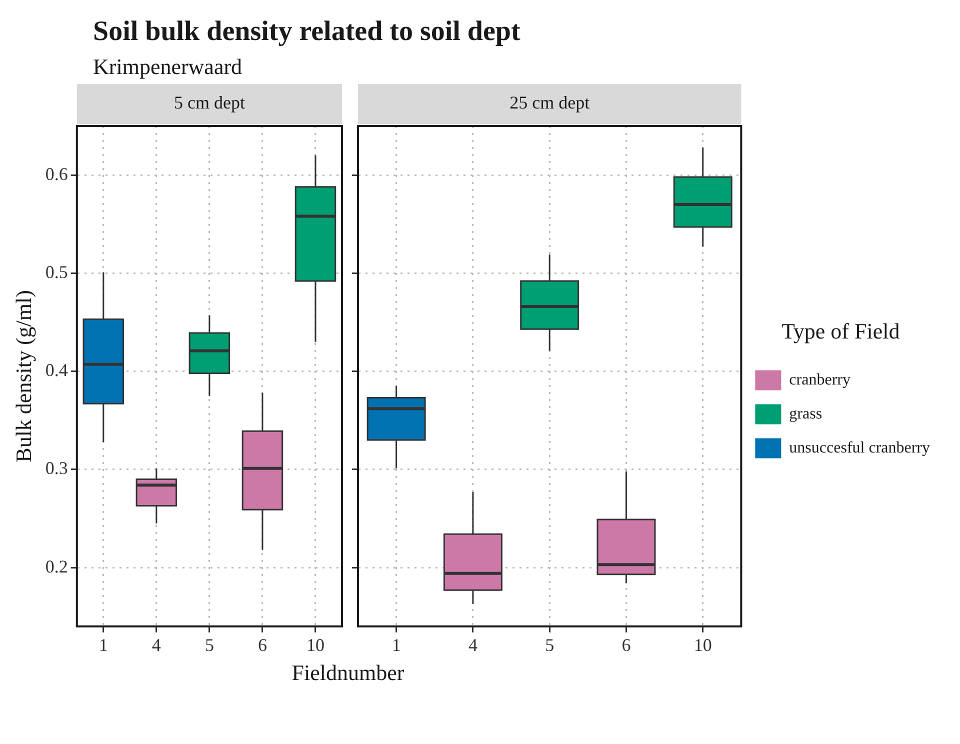 The width and height of the screenshot is (960, 744). I want to click on y-tick-label: 0.6, so click(56, 174).